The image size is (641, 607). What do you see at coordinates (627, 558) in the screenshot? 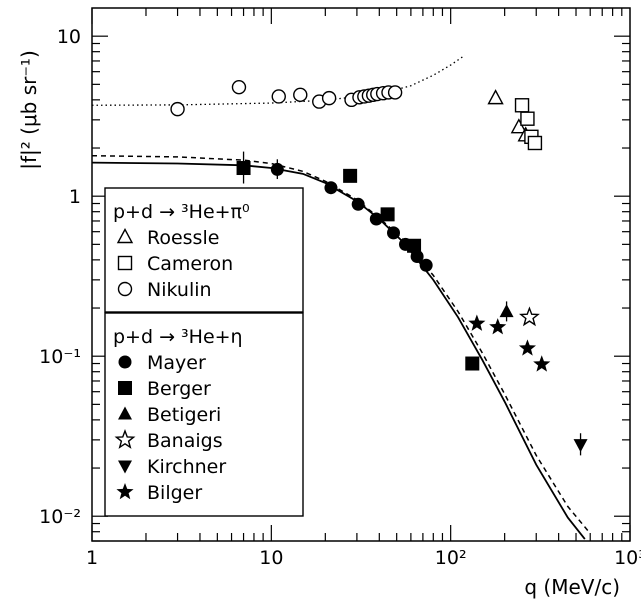
I see `x-tick-label: 10³` at bounding box center [627, 558].